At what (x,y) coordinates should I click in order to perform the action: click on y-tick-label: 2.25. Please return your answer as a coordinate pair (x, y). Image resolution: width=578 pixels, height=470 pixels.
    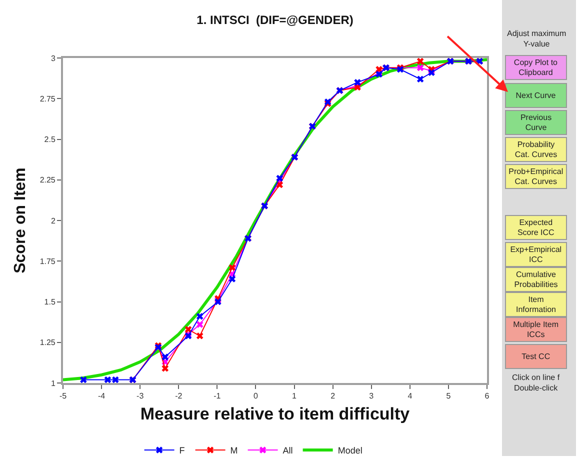
    Looking at the image, I should click on (48, 180).